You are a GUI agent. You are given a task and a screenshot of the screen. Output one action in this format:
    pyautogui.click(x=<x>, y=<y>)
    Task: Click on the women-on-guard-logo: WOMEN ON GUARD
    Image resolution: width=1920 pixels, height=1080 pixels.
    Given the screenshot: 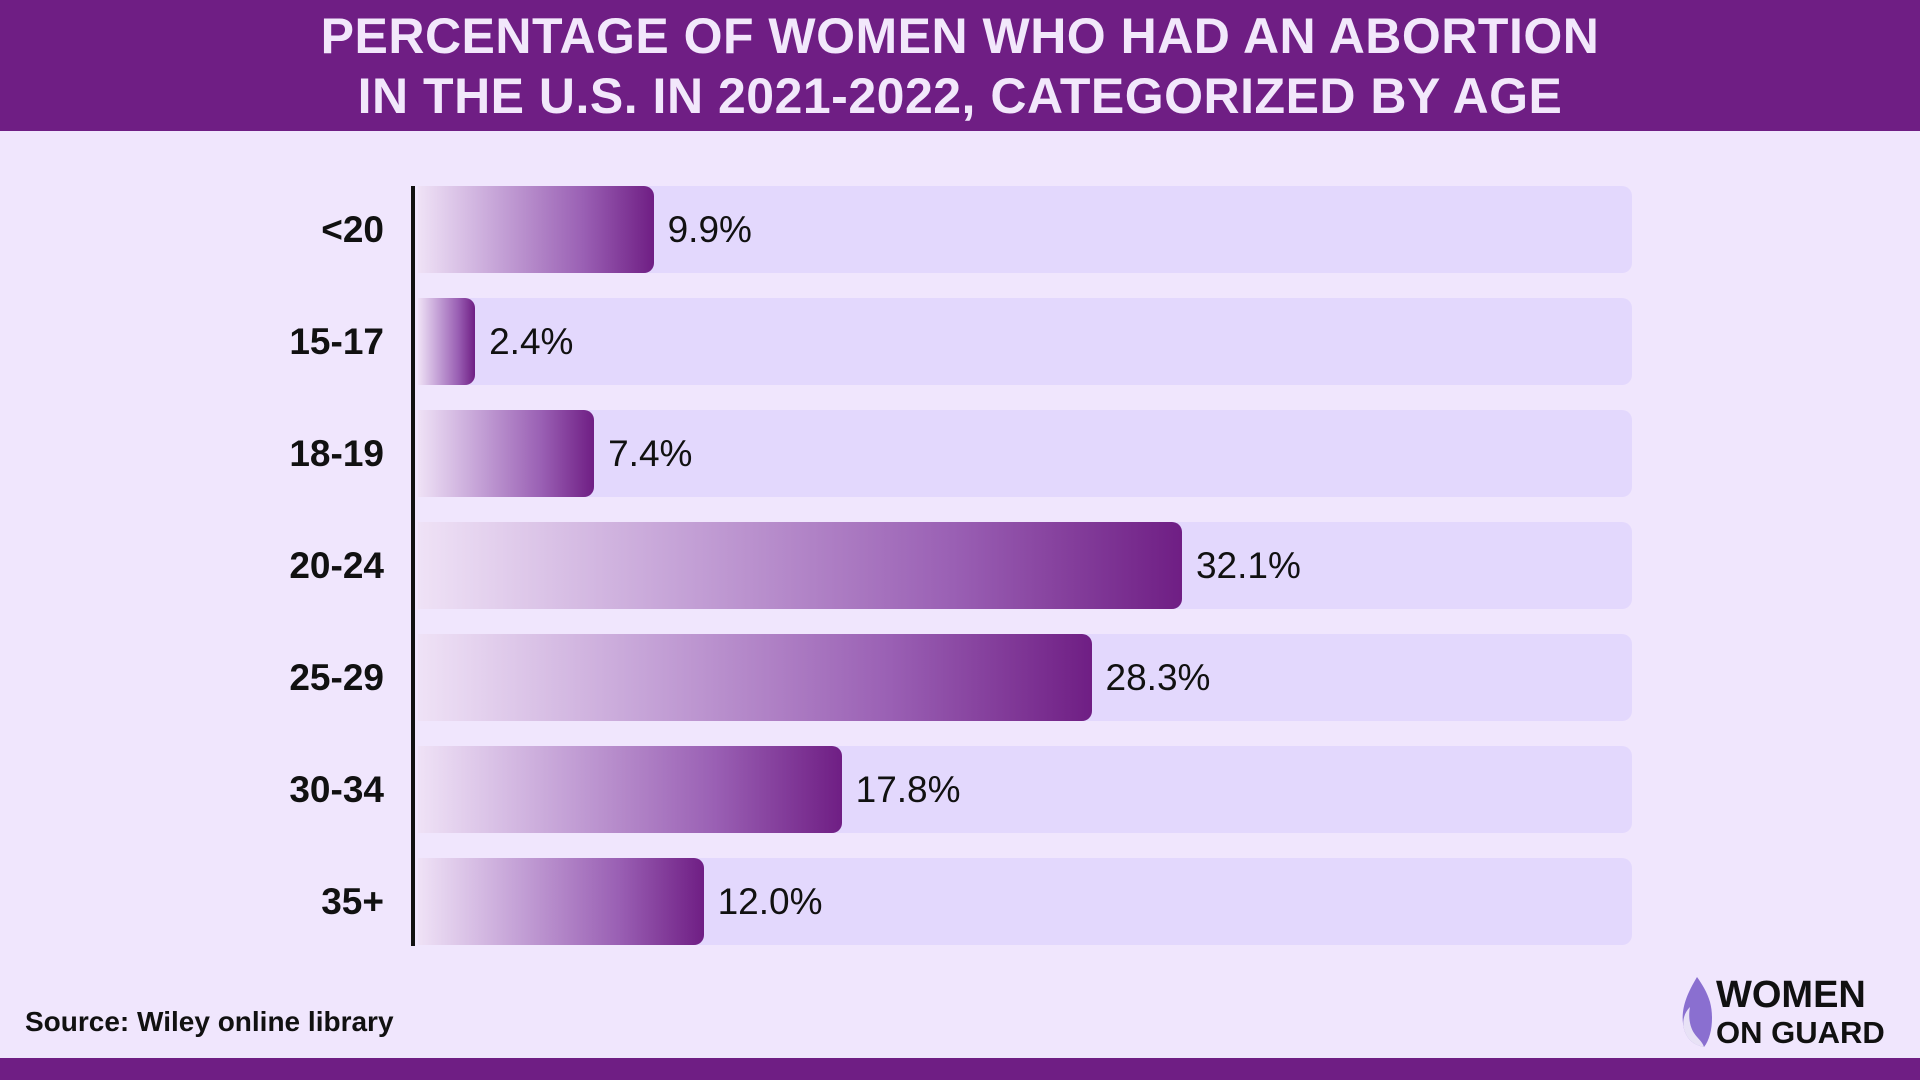 What is the action you would take?
    pyautogui.click(x=1795, y=1012)
    